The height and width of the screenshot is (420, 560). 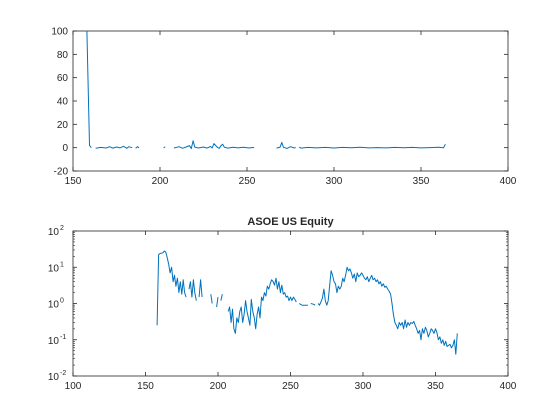 What do you see at coordinates (63, 337) in the screenshot?
I see `y-tick-exponent: -1` at bounding box center [63, 337].